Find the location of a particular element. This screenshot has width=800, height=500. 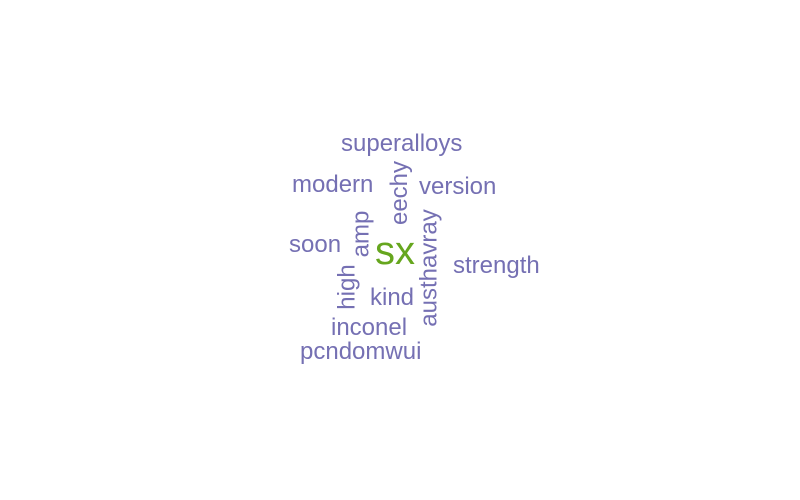

word-kind: kind is located at coordinates (392, 297).